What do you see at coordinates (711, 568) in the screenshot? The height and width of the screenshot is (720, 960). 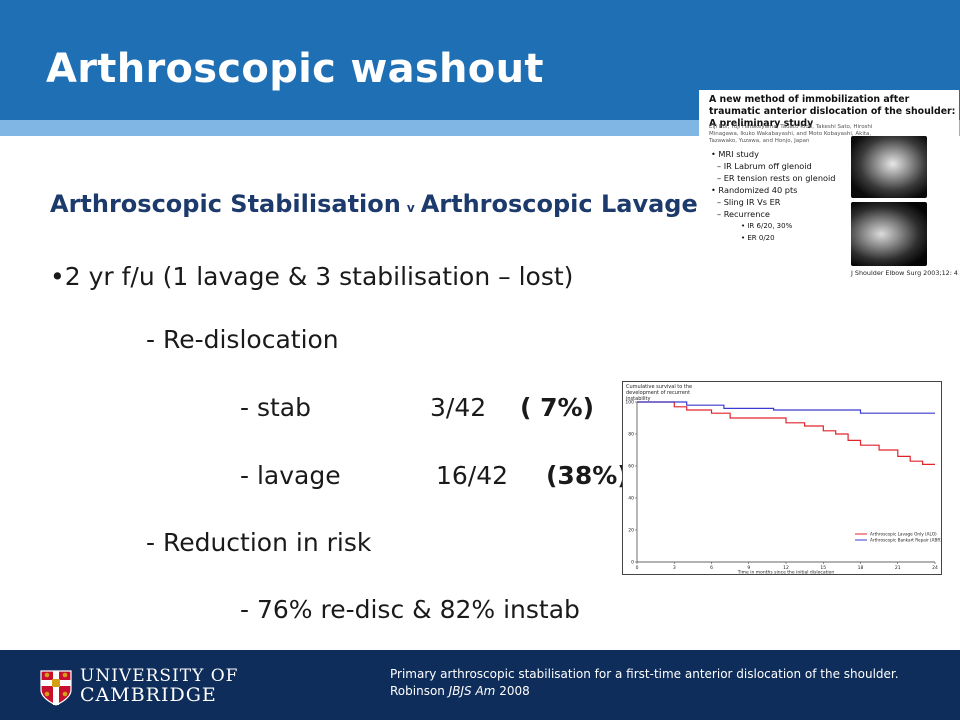 I see `x-tick-label: 6` at bounding box center [711, 568].